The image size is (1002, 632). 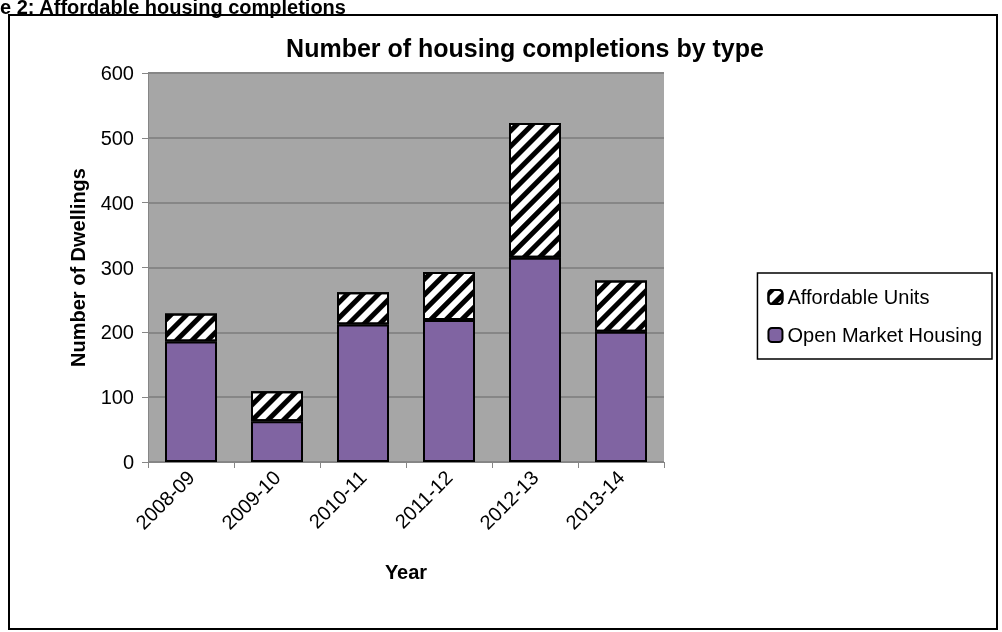 I want to click on y-tick-label: 100, so click(x=117, y=397).